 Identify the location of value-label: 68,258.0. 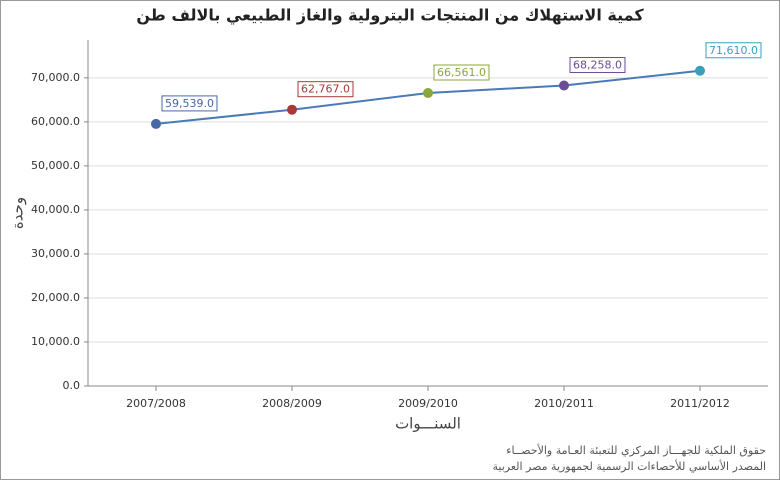
(597, 65).